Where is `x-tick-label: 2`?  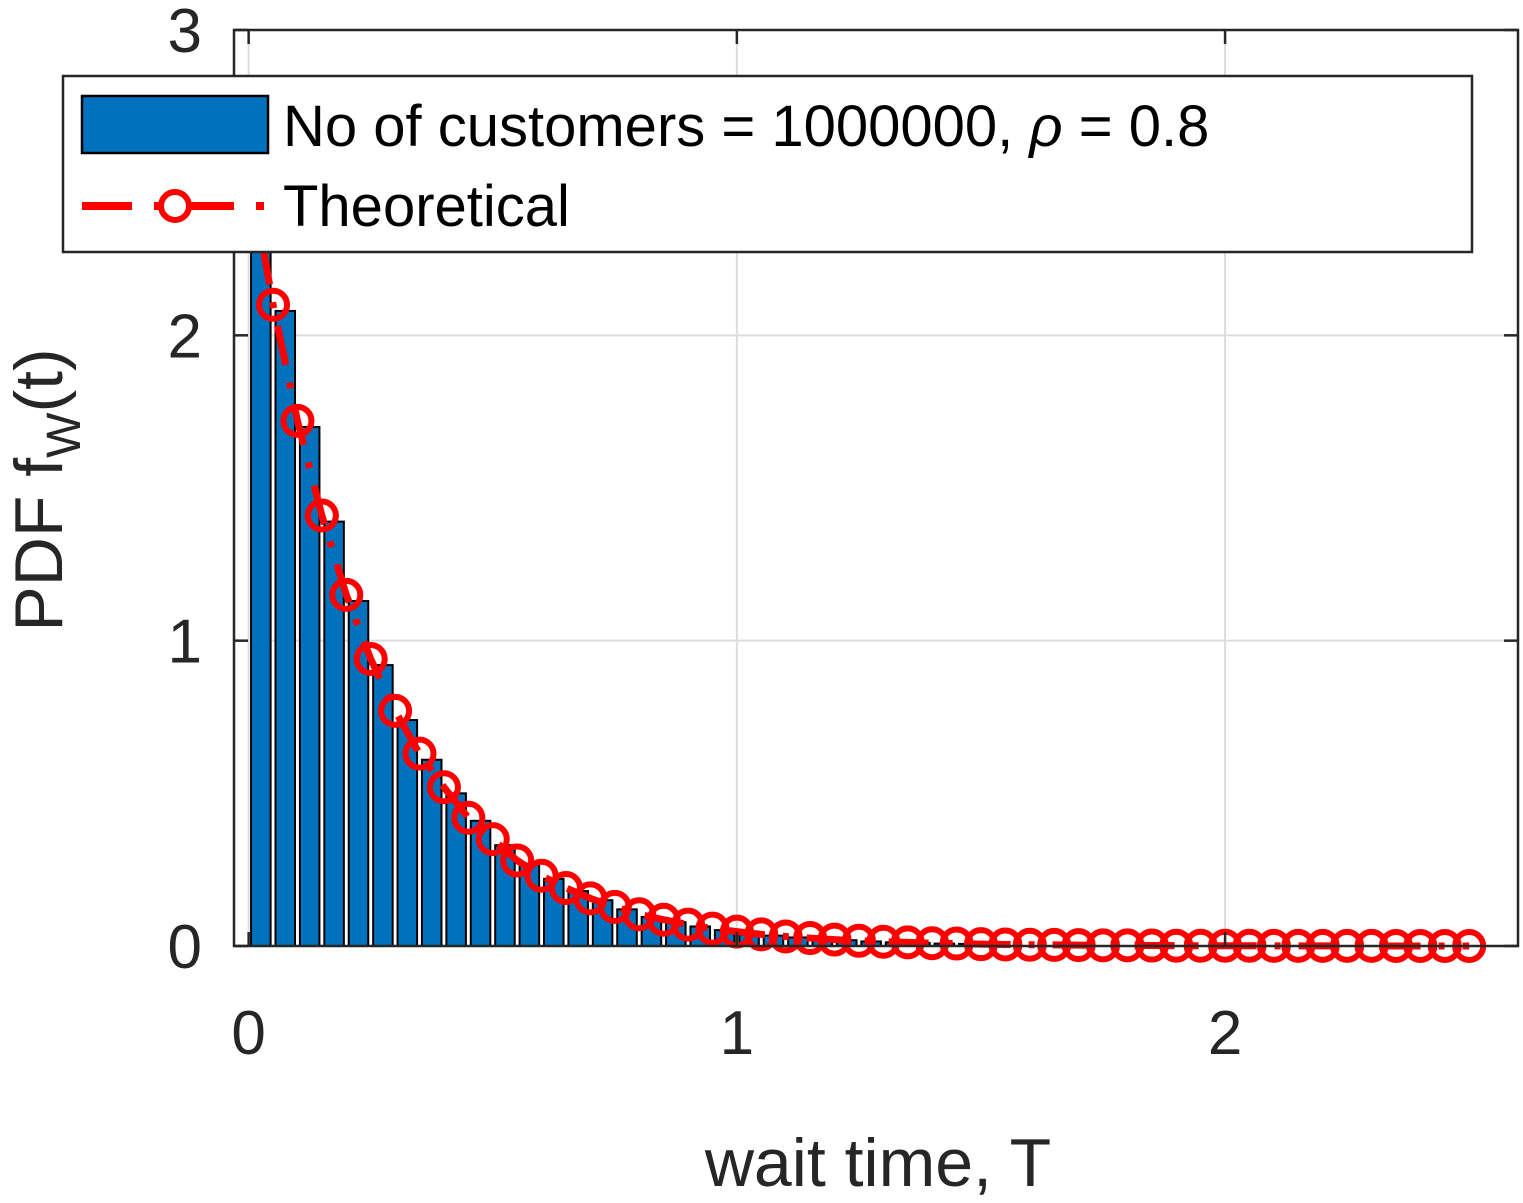 x-tick-label: 2 is located at coordinates (1225, 1033).